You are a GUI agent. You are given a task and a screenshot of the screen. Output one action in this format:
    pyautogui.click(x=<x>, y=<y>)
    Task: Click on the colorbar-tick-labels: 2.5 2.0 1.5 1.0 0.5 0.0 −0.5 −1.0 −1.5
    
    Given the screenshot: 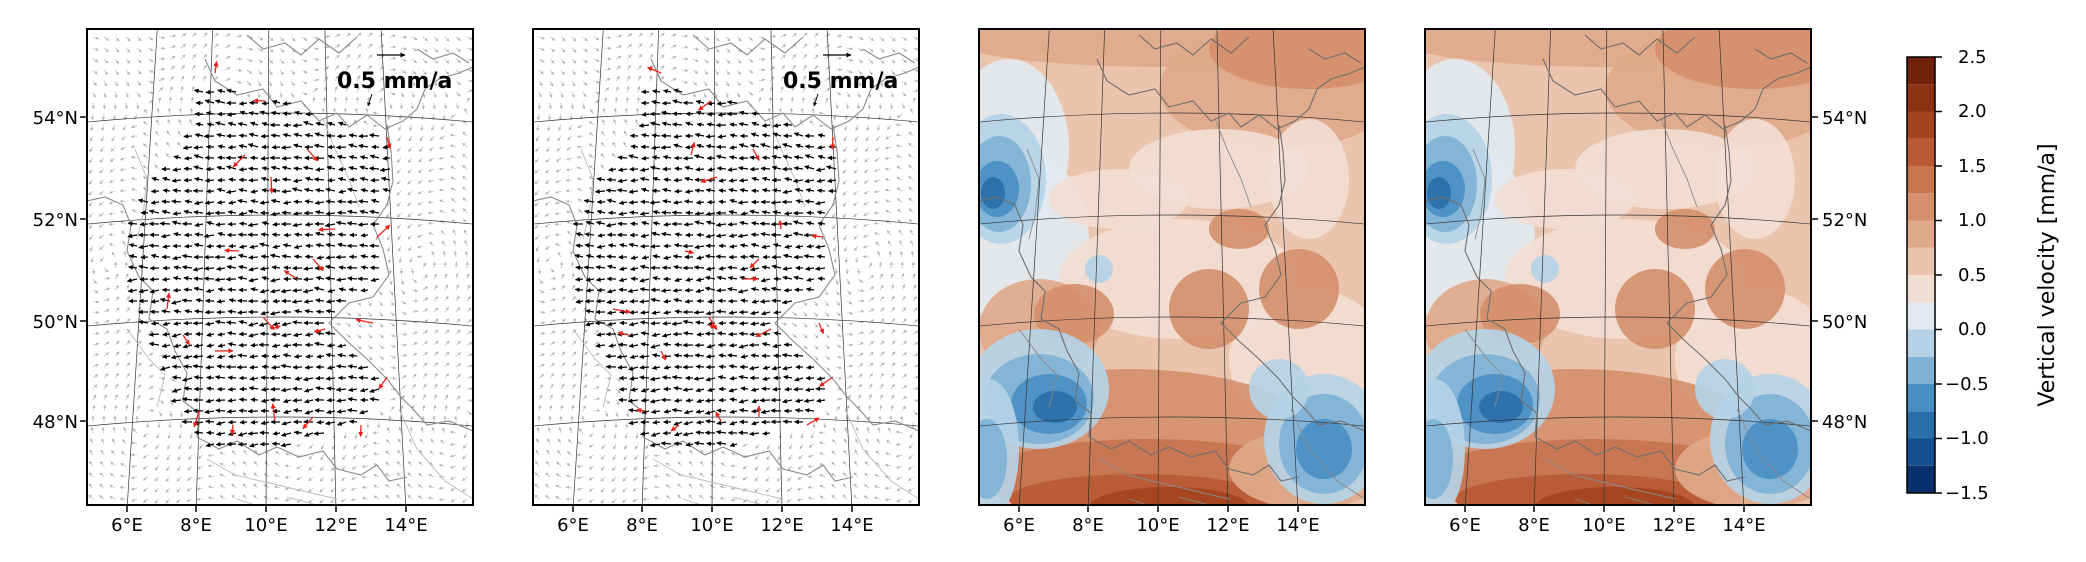 What is the action you would take?
    pyautogui.click(x=1967, y=275)
    